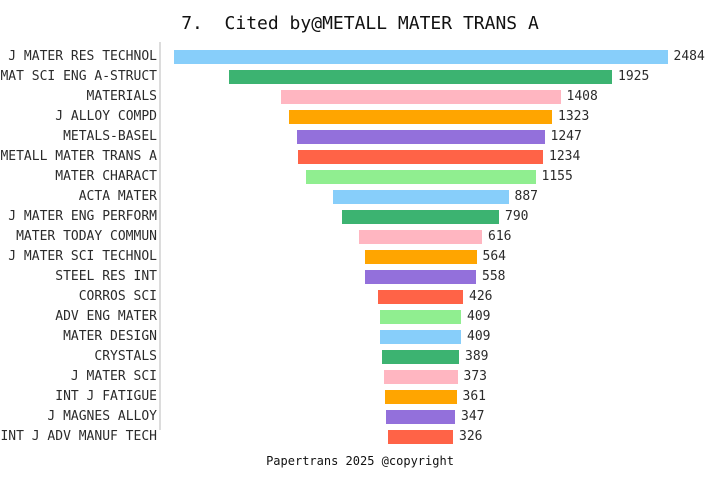 This screenshot has height=480, width=720. I want to click on category-label: ADV ENG MATER, so click(106, 316).